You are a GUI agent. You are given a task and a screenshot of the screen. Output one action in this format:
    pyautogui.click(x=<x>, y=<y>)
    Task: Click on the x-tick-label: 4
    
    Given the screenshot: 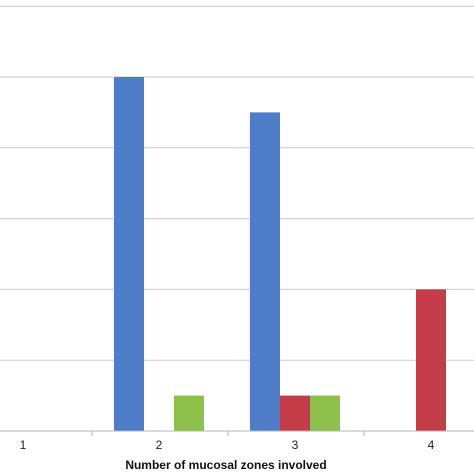 What is the action you would take?
    pyautogui.click(x=431, y=445)
    